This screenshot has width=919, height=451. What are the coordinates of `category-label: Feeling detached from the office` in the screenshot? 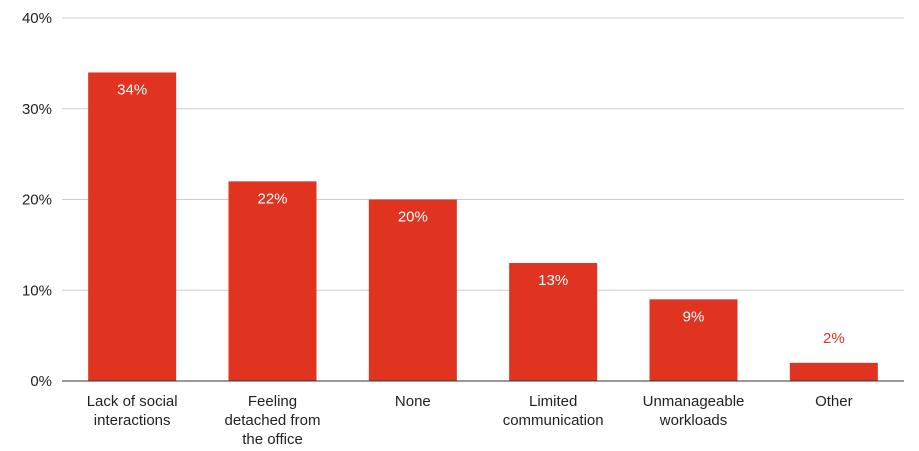 It's located at (273, 420).